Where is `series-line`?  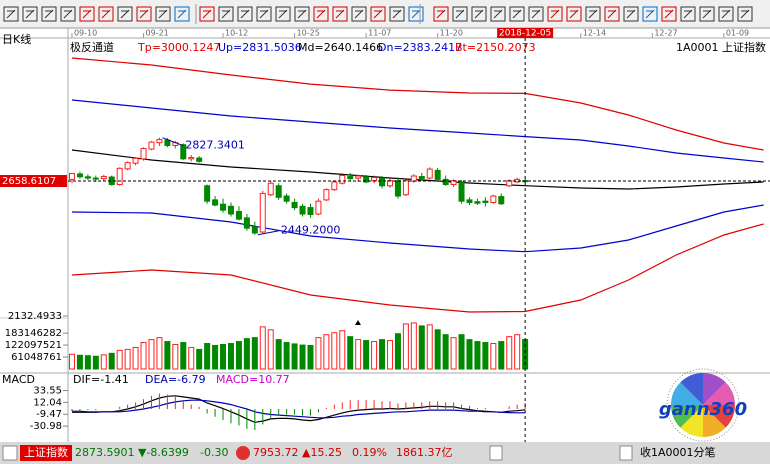 series-line is located at coordinates (417, 228).